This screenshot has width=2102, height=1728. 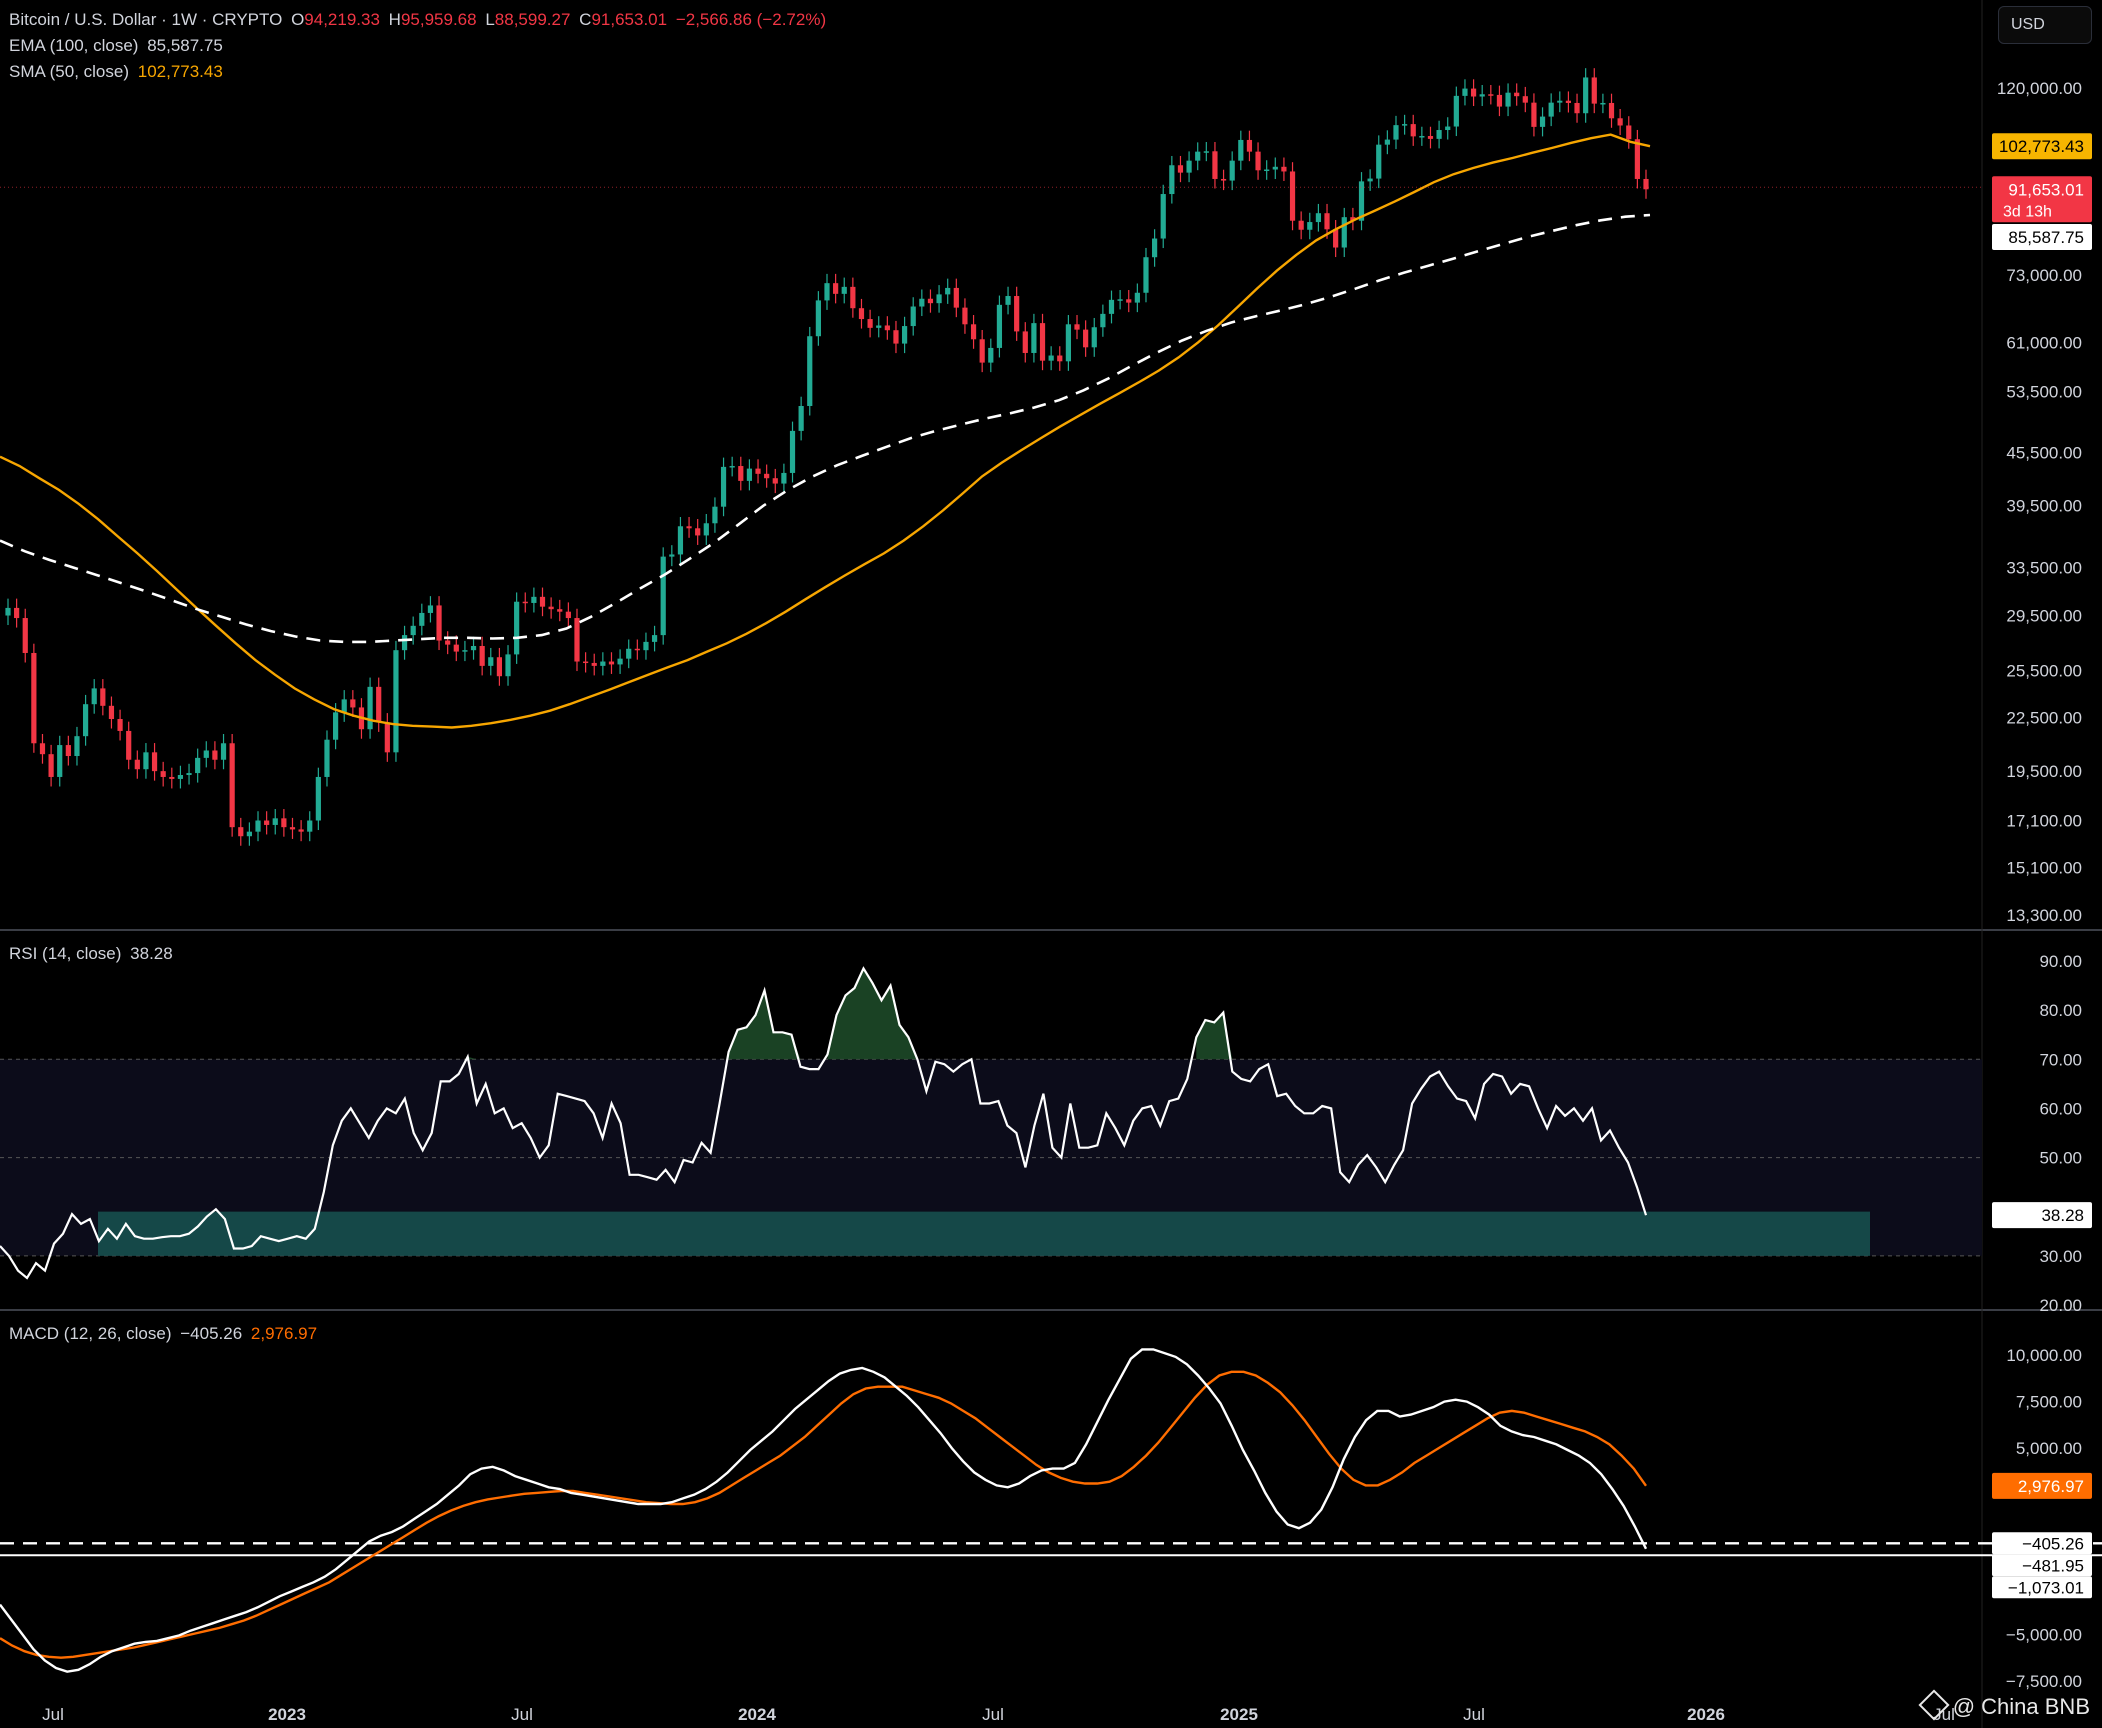 What do you see at coordinates (118, 46) in the screenshot?
I see `ema-legend: EMA (100, close) 85,587.75` at bounding box center [118, 46].